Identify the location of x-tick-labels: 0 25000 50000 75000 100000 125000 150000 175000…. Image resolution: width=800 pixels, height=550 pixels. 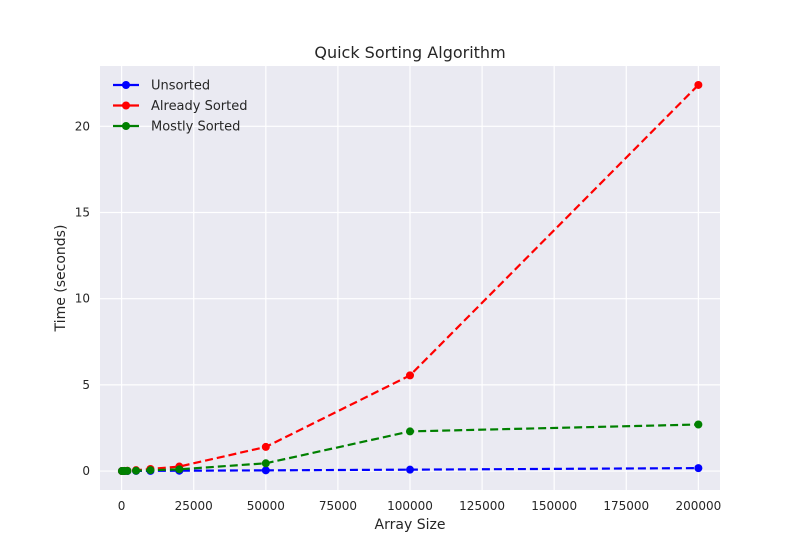
(419, 506).